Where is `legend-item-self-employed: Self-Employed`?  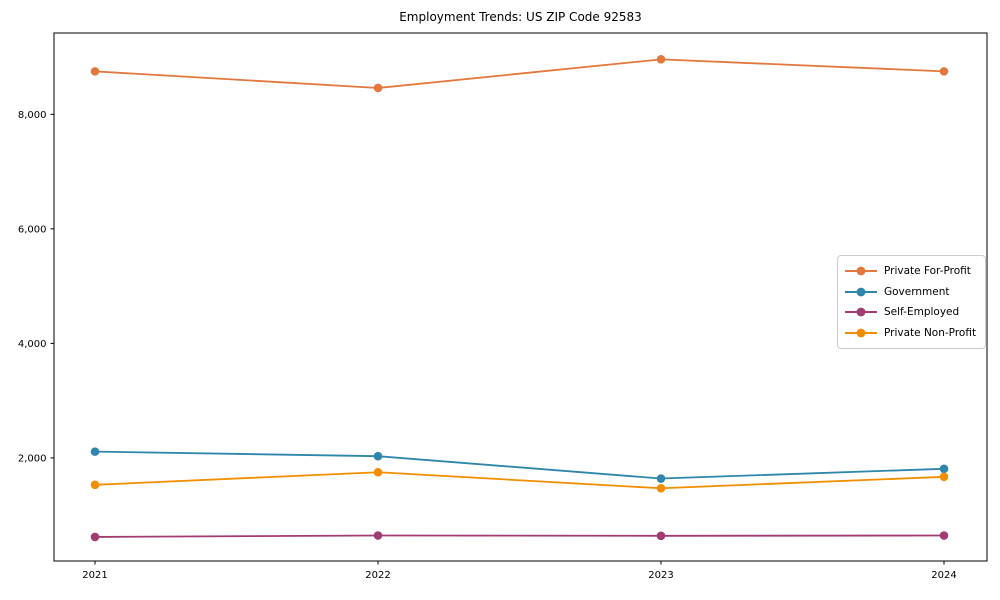 legend-item-self-employed: Self-Employed is located at coordinates (910, 312).